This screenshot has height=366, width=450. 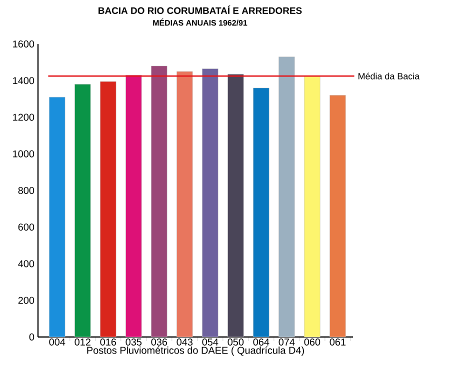 What do you see at coordinates (26, 190) in the screenshot?
I see `y-tick-label: 800` at bounding box center [26, 190].